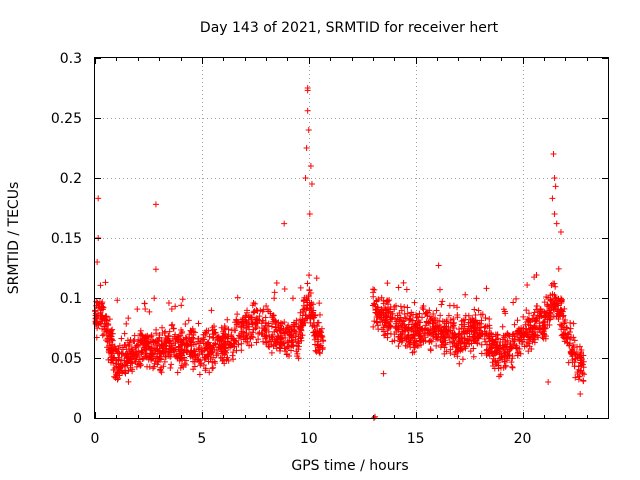  Describe the element at coordinates (71, 59) in the screenshot. I see `y-tick-label: 0.3` at that location.